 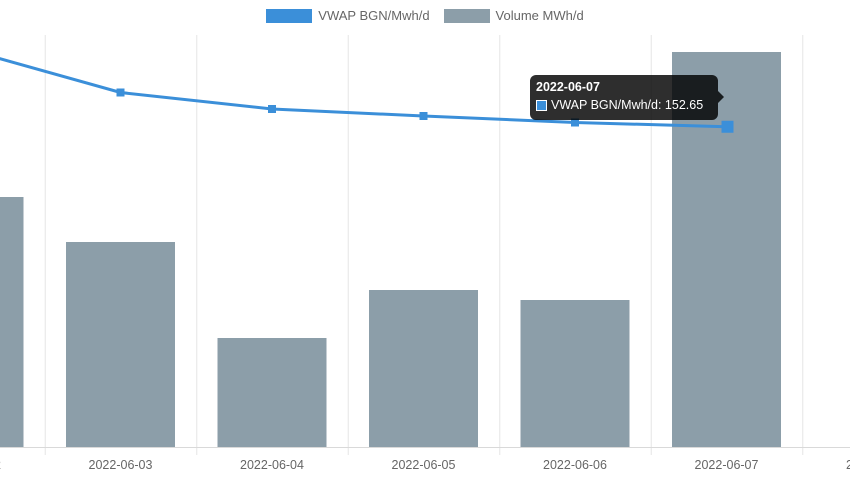 I want to click on legend-item-volume: Volume MWh/d, so click(x=513, y=15).